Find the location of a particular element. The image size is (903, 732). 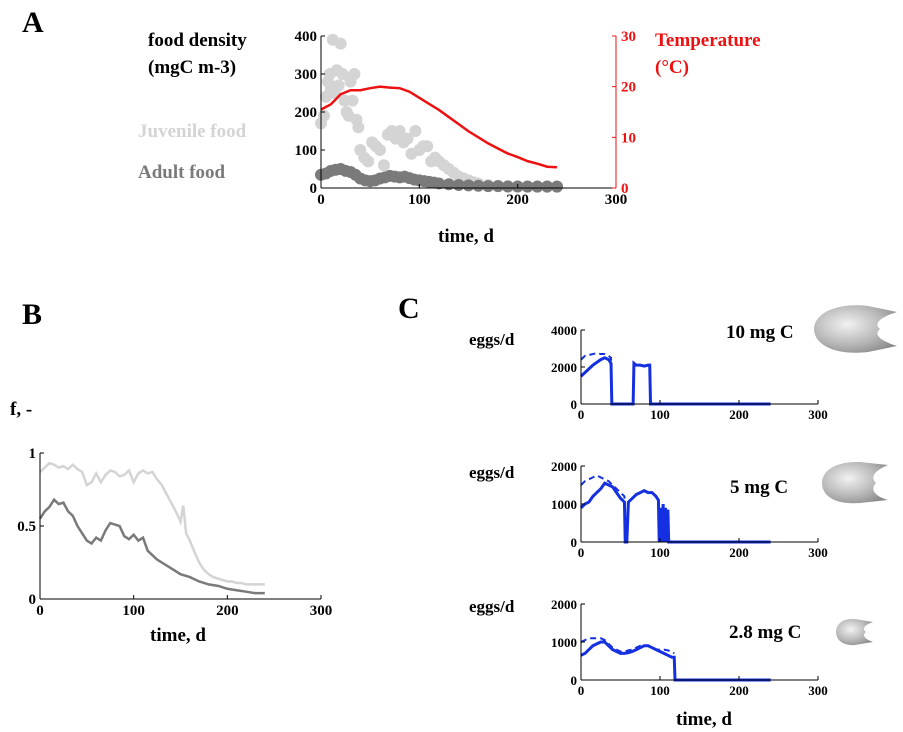

panel-b-chart: 0 100 200 300 0 0.5 1 f, - time, d is located at coordinates (171, 522).